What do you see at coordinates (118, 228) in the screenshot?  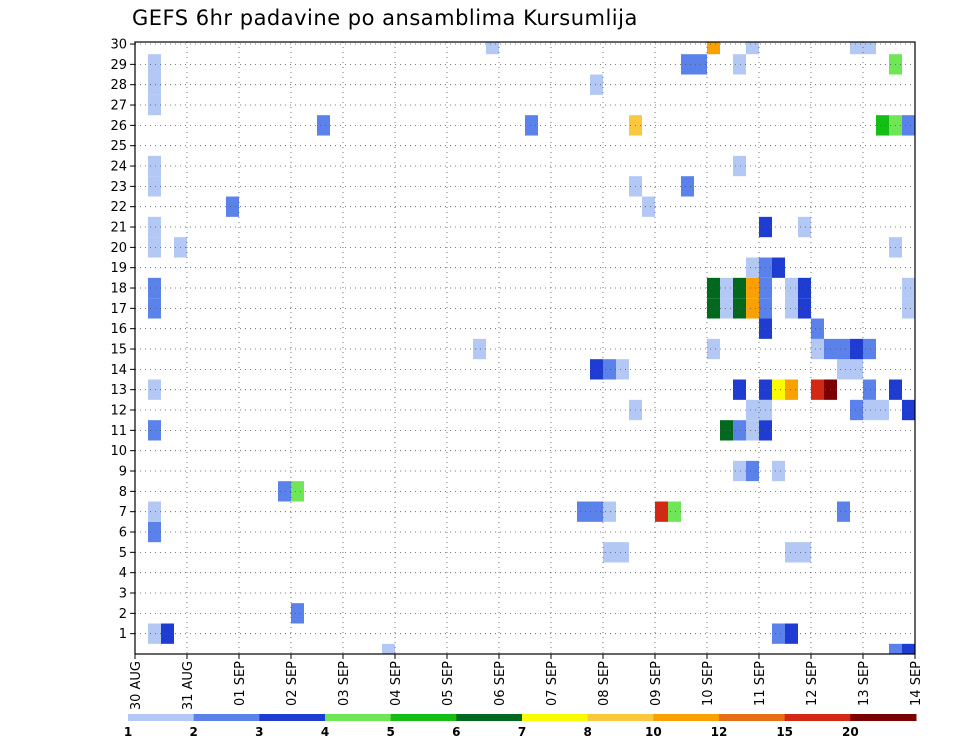 I see `y-tick-label: 21` at bounding box center [118, 228].